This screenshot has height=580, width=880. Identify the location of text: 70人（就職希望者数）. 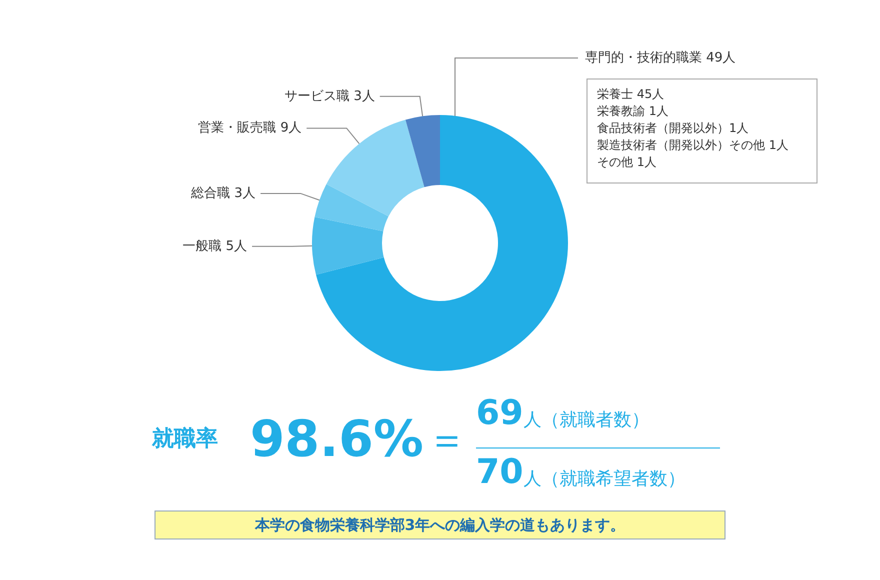
(581, 472).